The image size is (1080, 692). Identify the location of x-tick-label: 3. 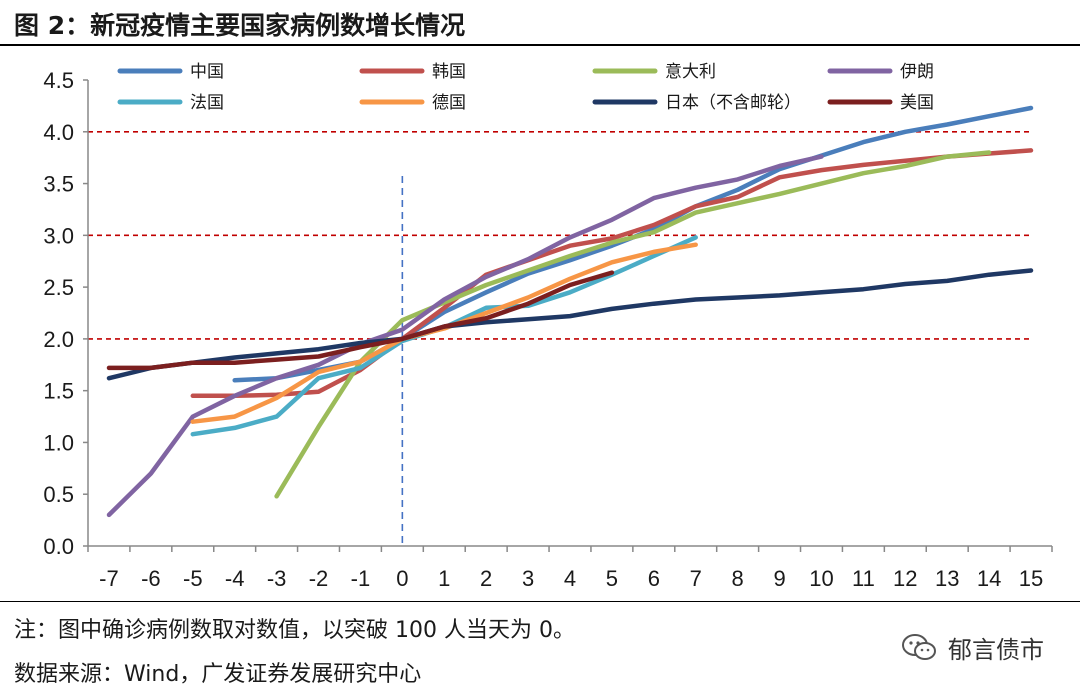
(528, 578).